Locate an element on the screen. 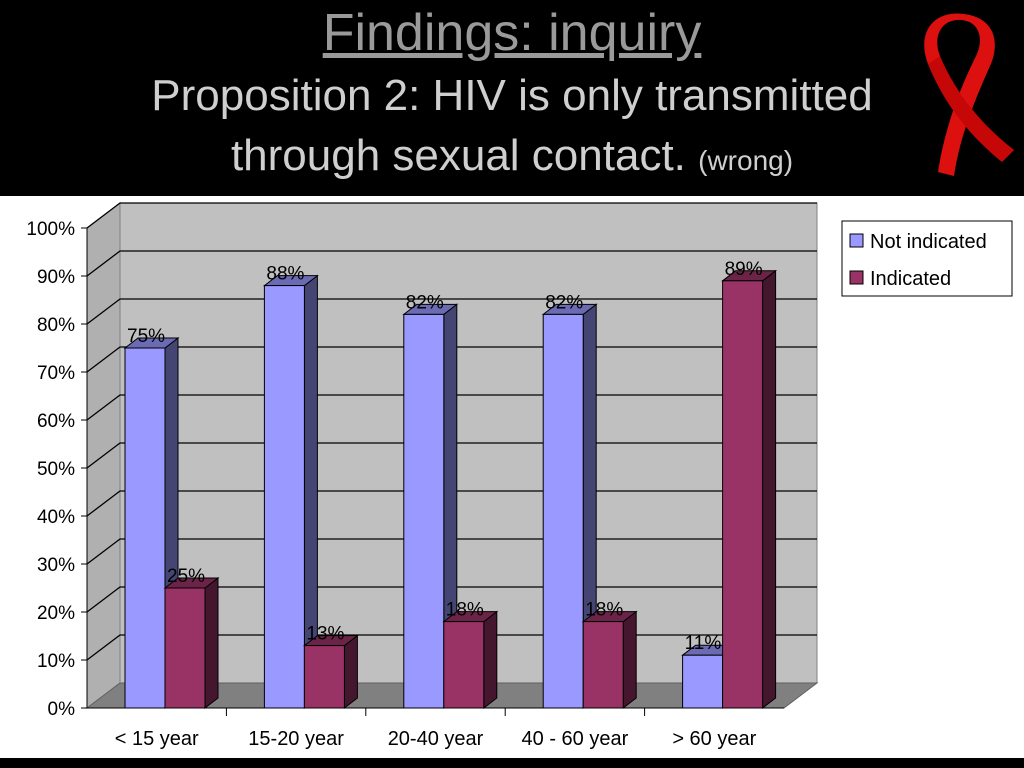  title-proposition-line2: through sexual contact. (wrong) is located at coordinates (512, 158).